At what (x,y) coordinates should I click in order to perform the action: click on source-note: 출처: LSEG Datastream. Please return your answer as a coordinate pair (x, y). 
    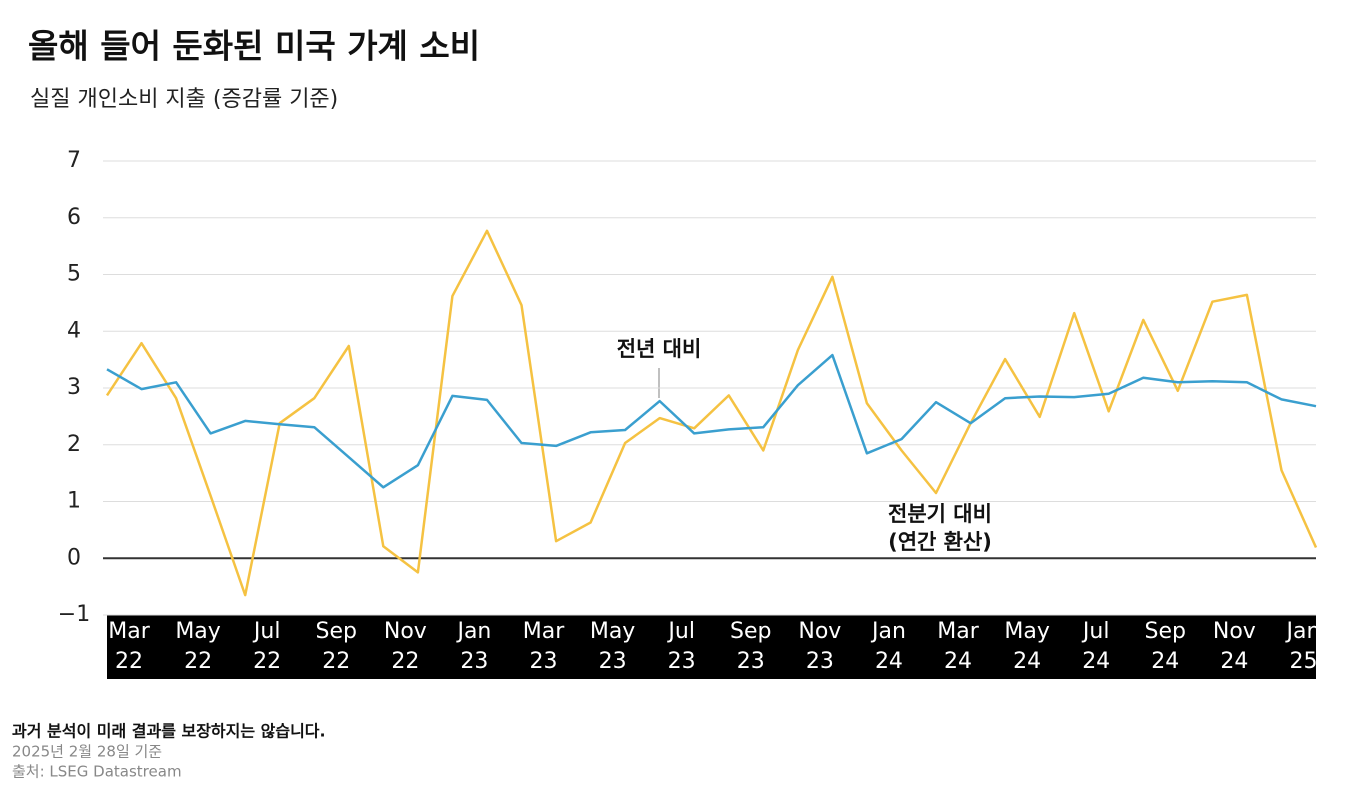
    Looking at the image, I should click on (97, 772).